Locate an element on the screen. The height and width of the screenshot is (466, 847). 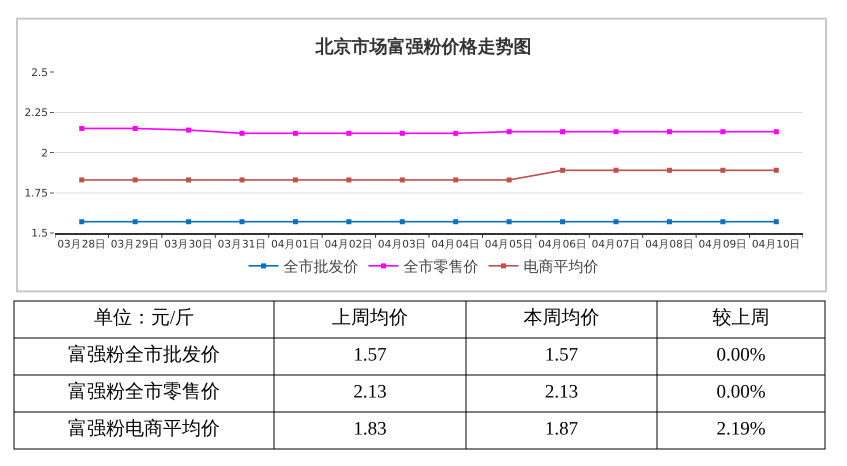
x-tick-label: 04月03日 is located at coordinates (402, 244).